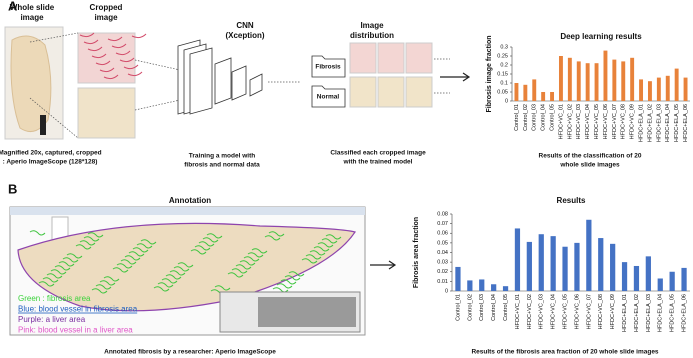 This screenshot has width=693, height=358. What do you see at coordinates (589, 165) in the screenshot?
I see `label: whole slide images` at bounding box center [589, 165].